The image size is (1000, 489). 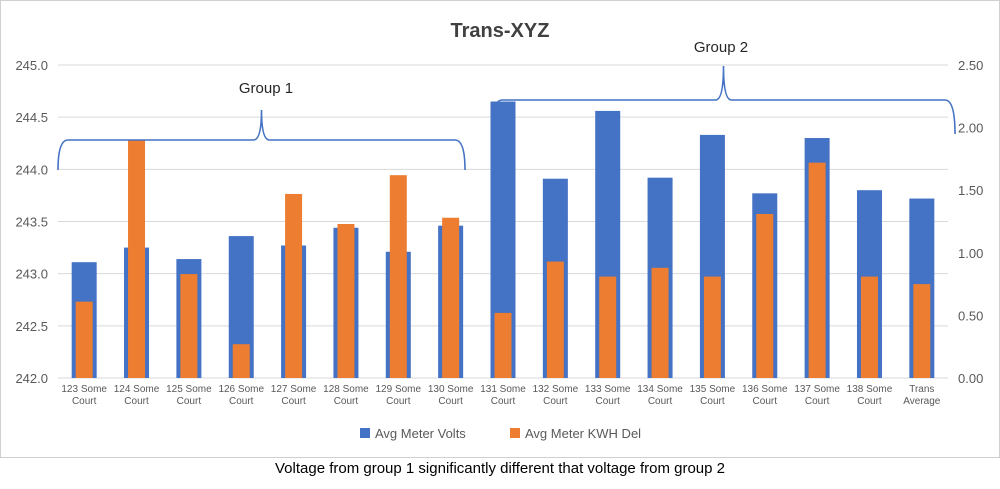 I want to click on legend-swatch-avg-meter-volts, so click(x=365, y=433).